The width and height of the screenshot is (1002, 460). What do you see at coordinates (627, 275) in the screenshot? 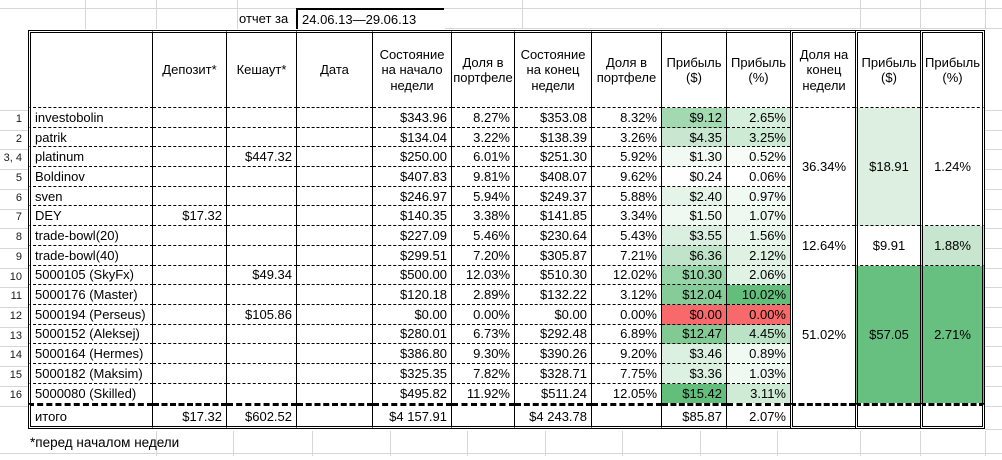
I see `cell-share_end: 12.02%` at bounding box center [627, 275].